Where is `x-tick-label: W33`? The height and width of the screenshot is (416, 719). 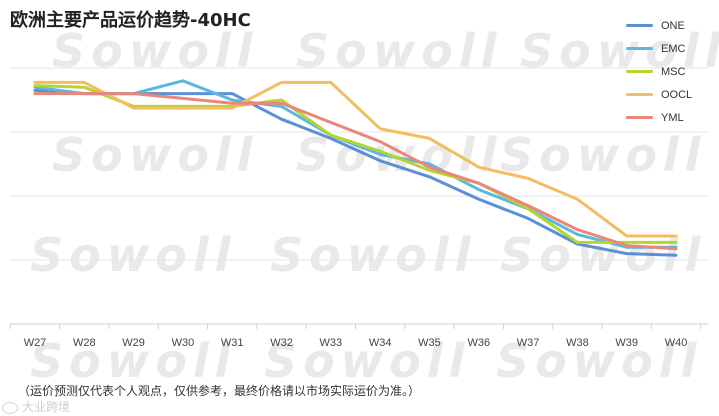 x-tick-label: W33 is located at coordinates (331, 343).